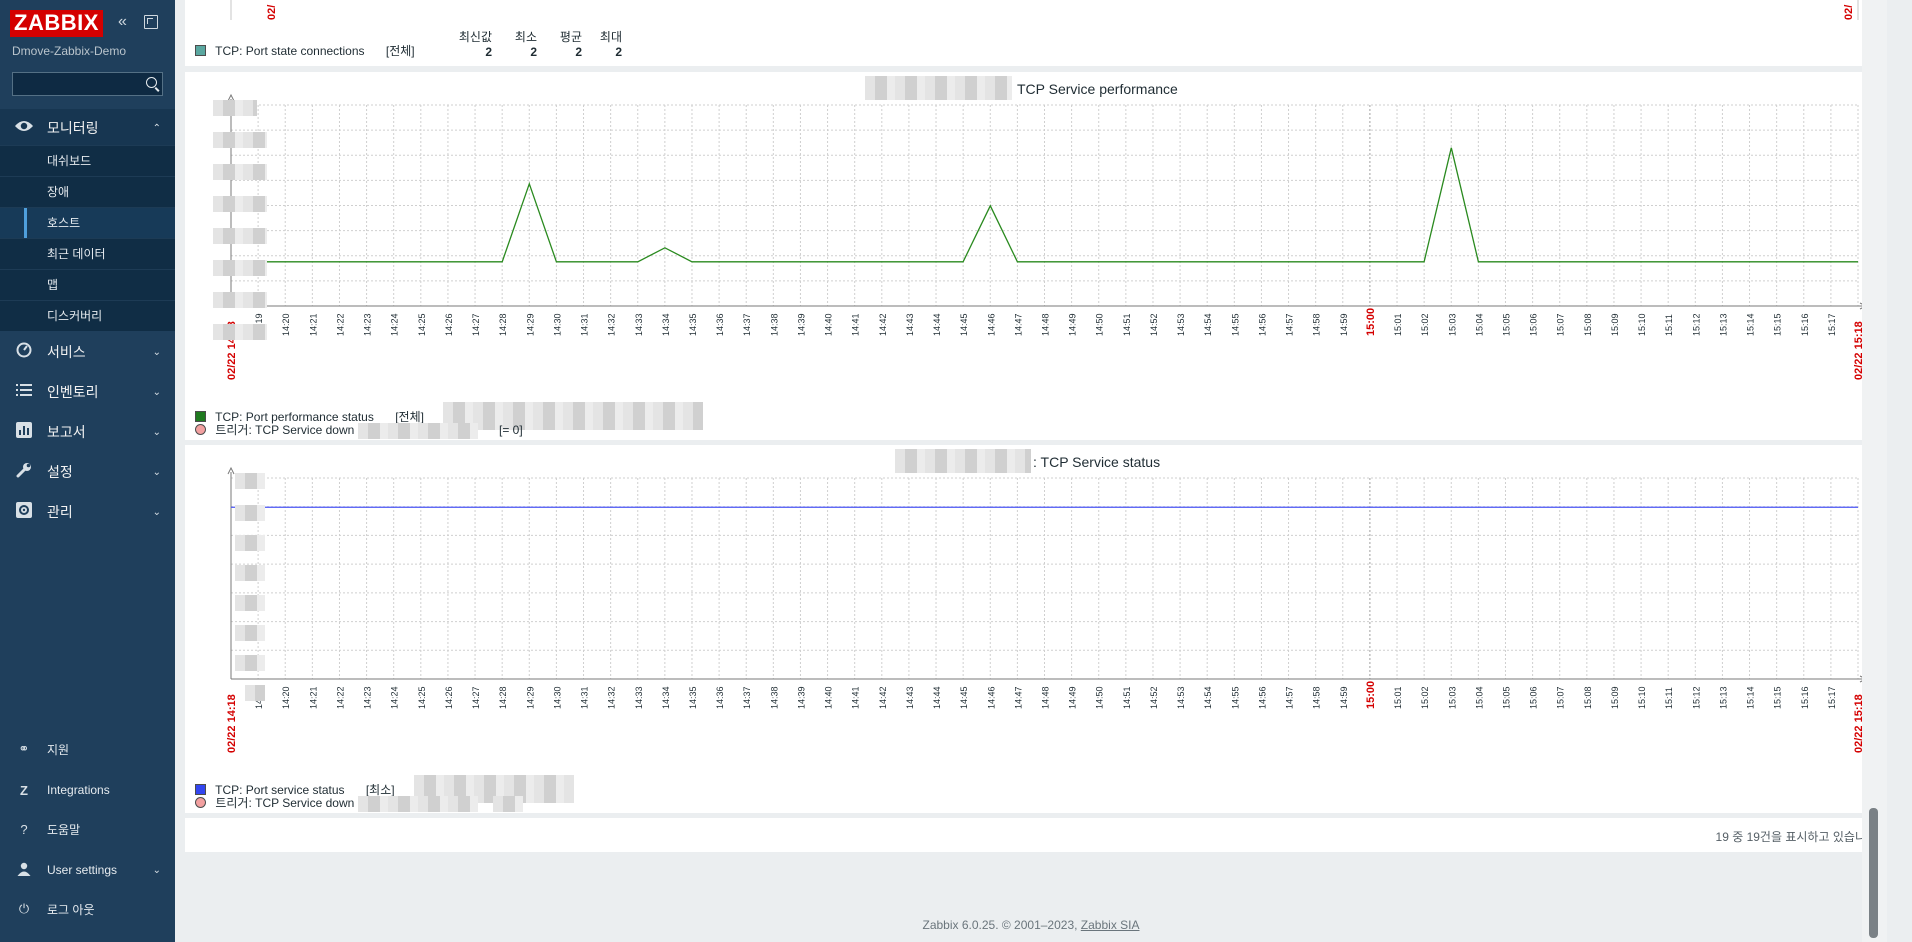  What do you see at coordinates (56, 23) in the screenshot?
I see `zabbix-logo: ZABBIX` at bounding box center [56, 23].